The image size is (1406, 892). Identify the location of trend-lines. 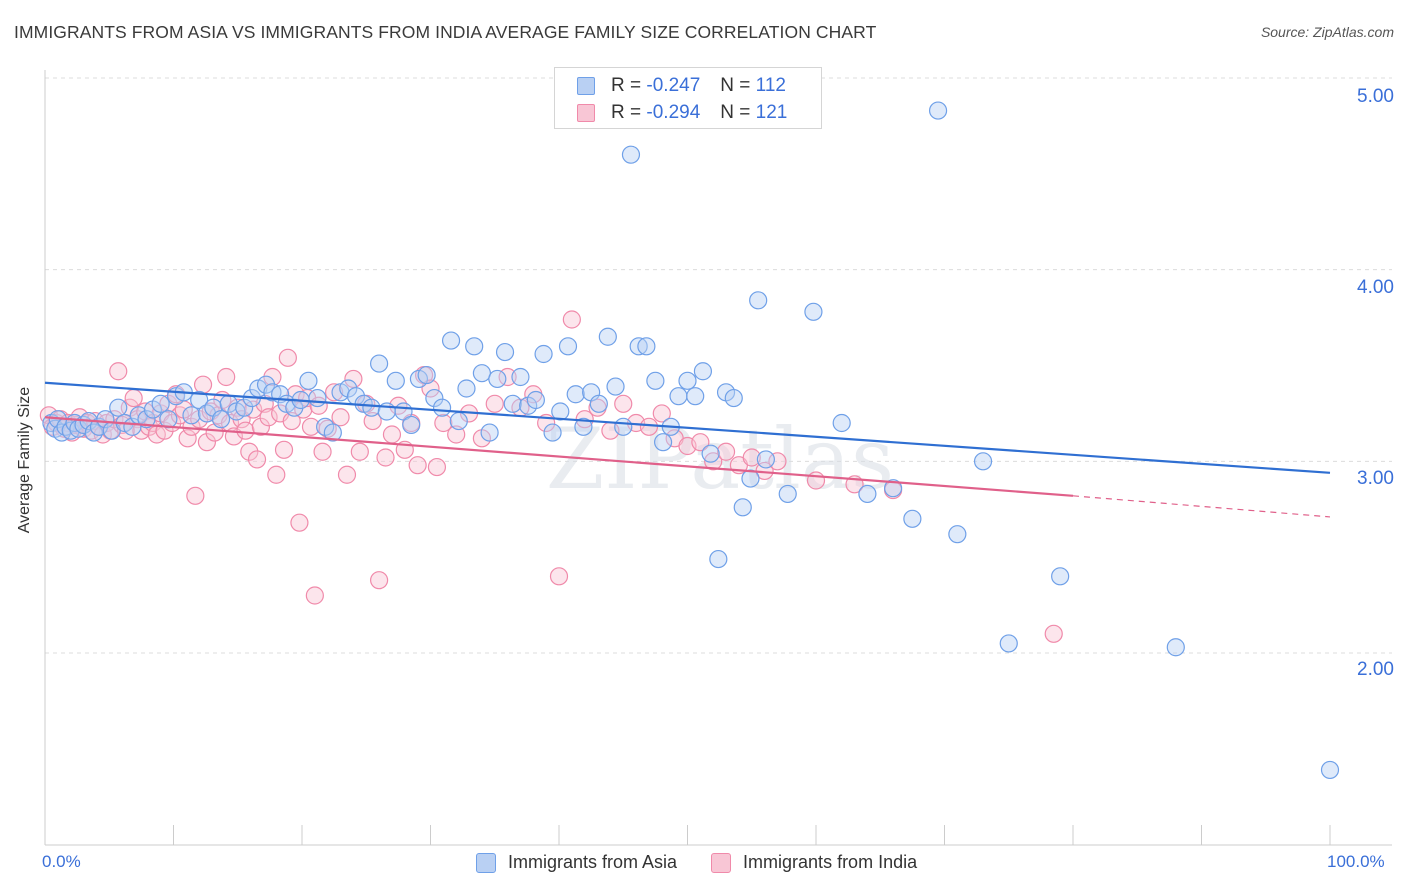
(687, 449).